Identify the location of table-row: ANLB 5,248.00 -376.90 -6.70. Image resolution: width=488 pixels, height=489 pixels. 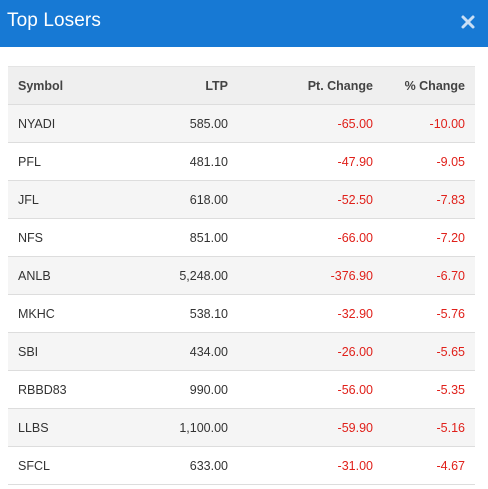
(241, 275).